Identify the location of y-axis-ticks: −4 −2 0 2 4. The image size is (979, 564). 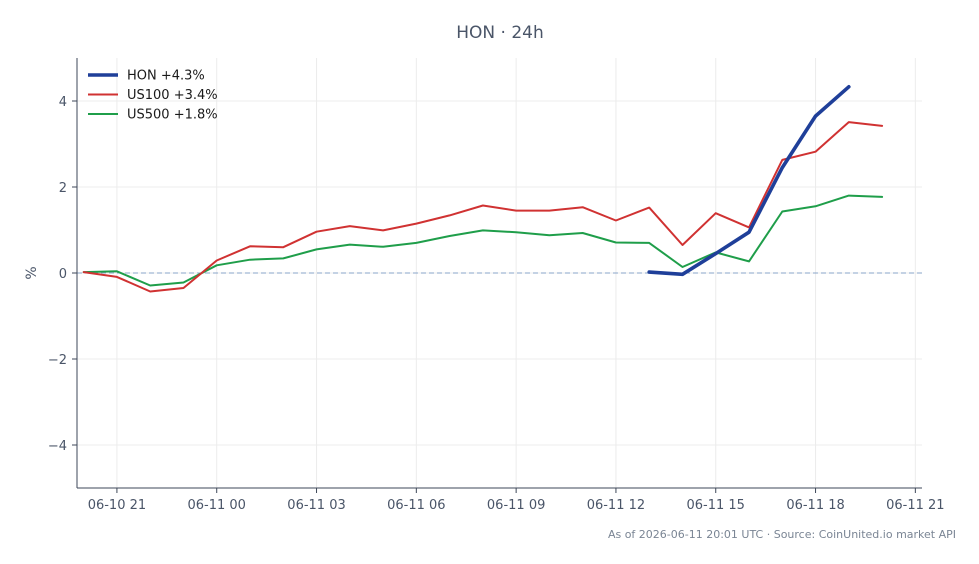
(62, 274).